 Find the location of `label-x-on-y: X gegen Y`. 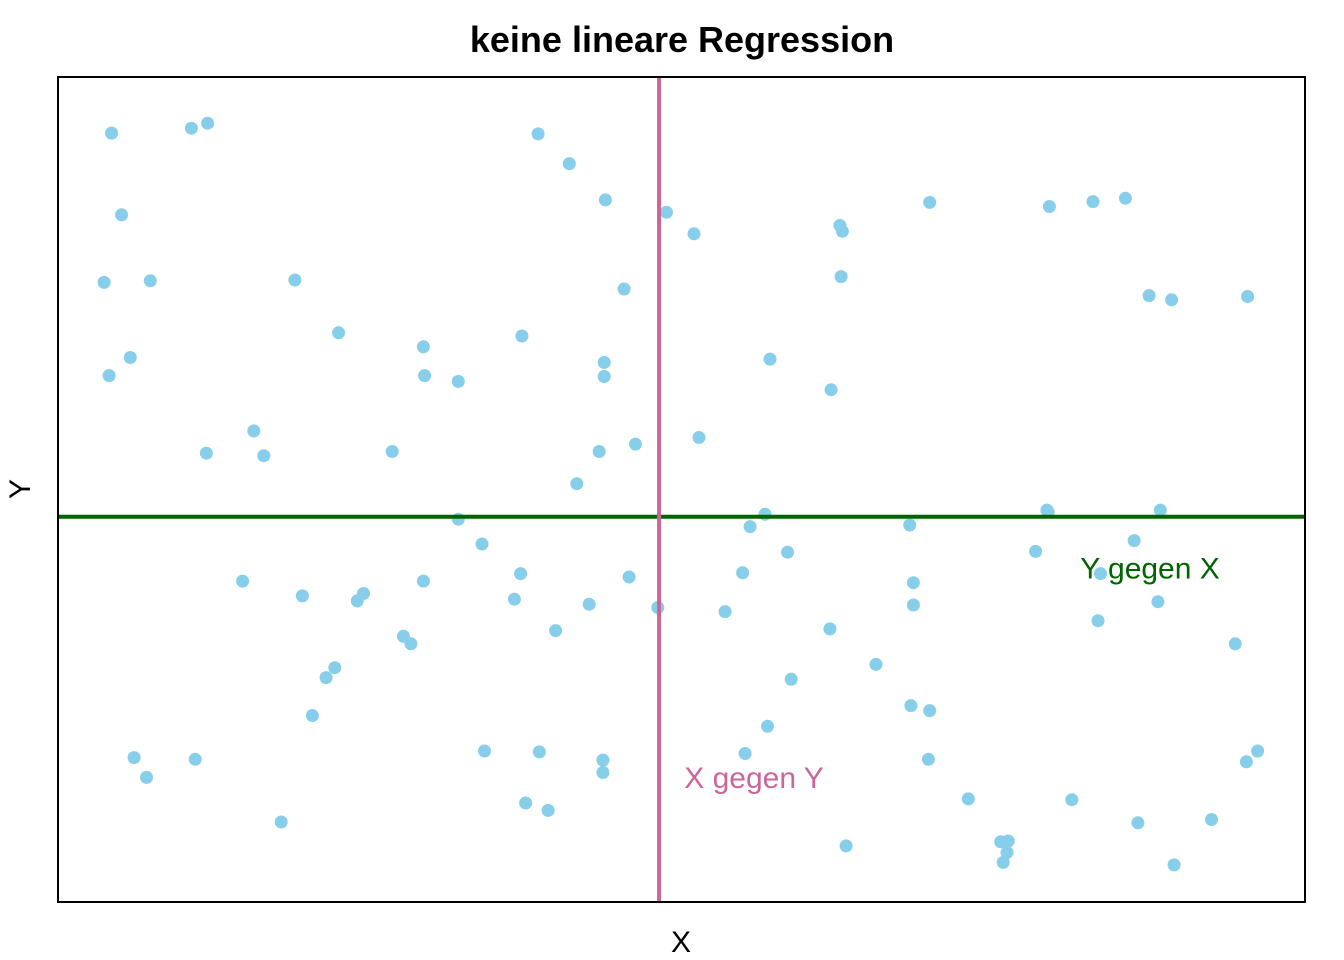

label-x-on-y: X gegen Y is located at coordinates (754, 778).